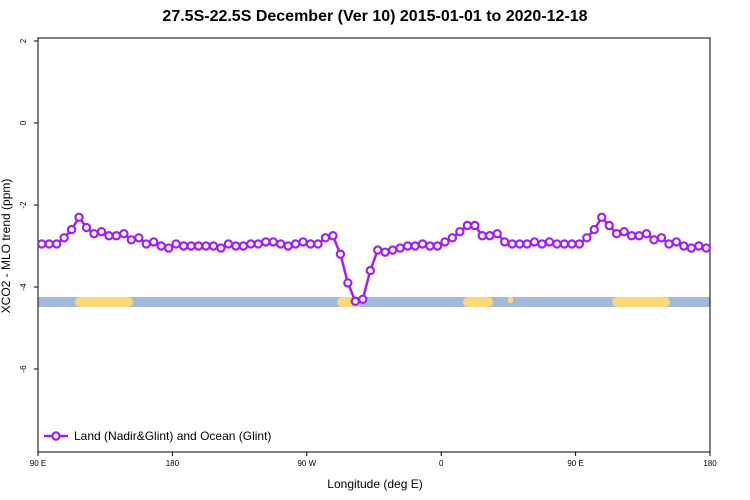 The image size is (750, 500). I want to click on surface-band, so click(374, 302).